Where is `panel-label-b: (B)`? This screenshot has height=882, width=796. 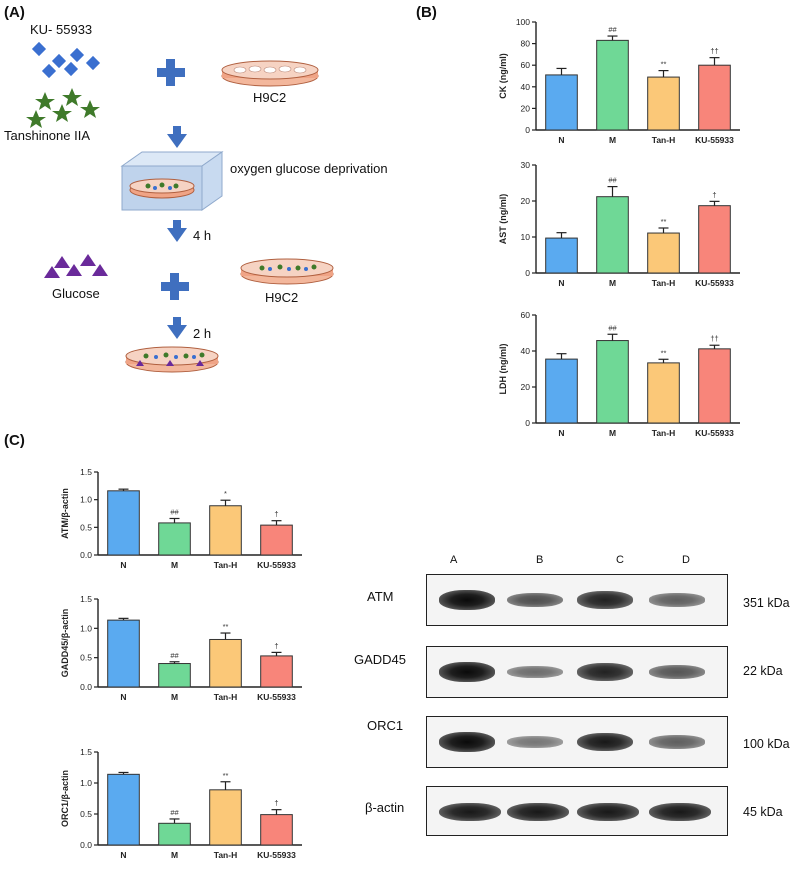
panel-label-b: (B) is located at coordinates (426, 12).